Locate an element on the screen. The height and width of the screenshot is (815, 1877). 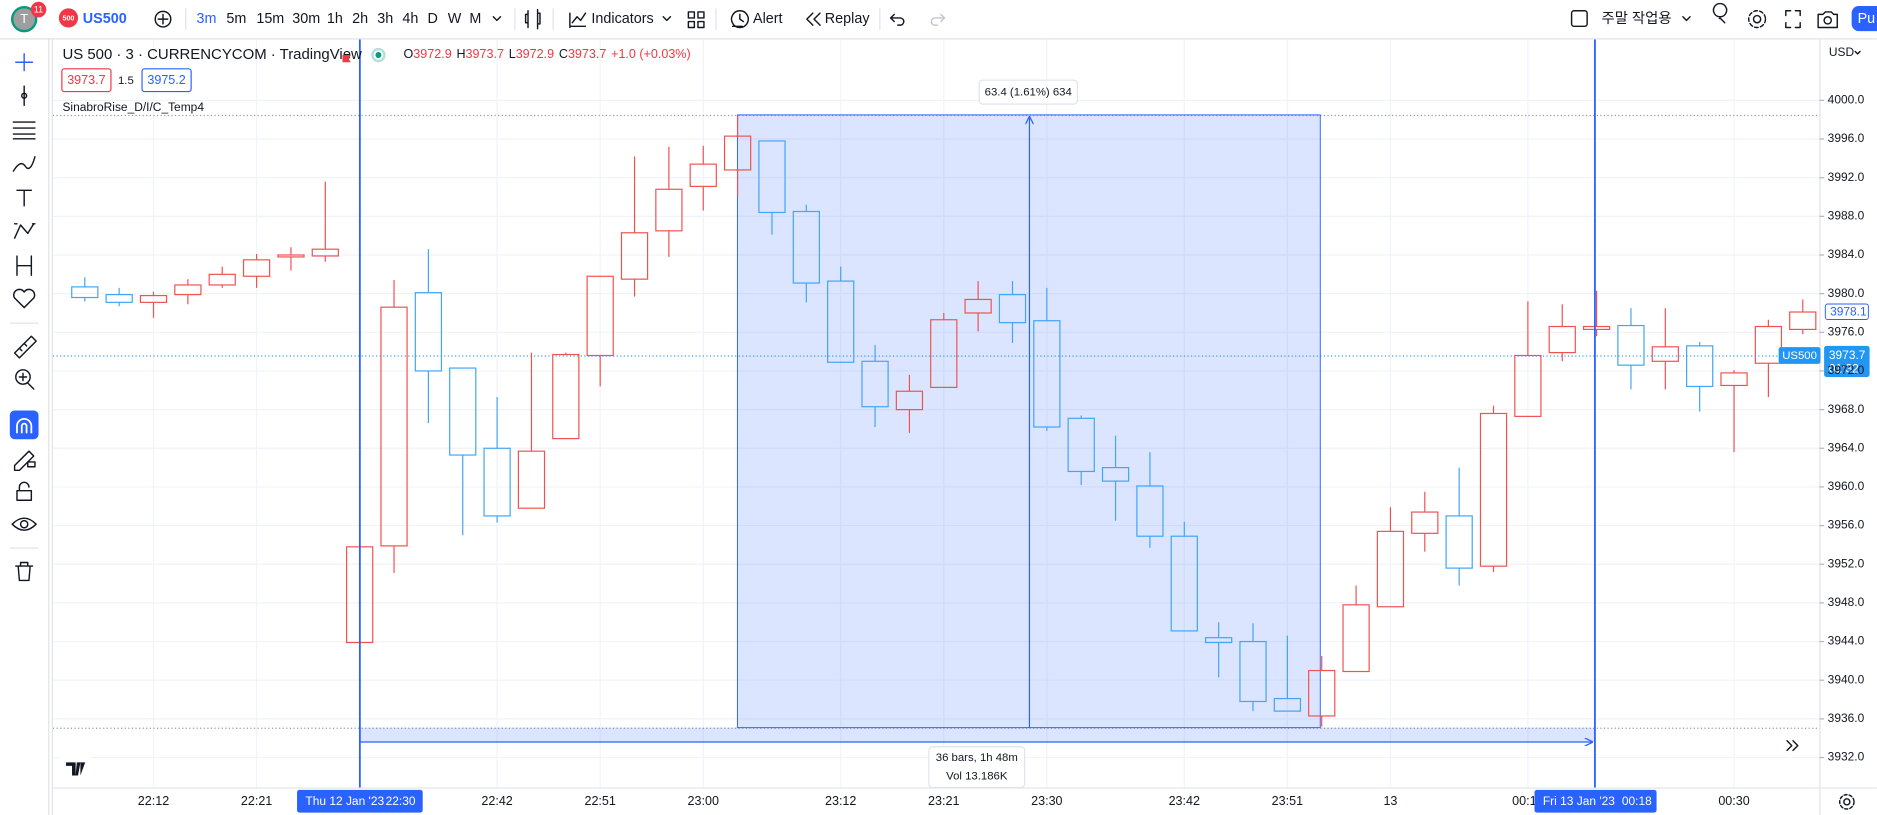
market-status-dot is located at coordinates (378, 55).